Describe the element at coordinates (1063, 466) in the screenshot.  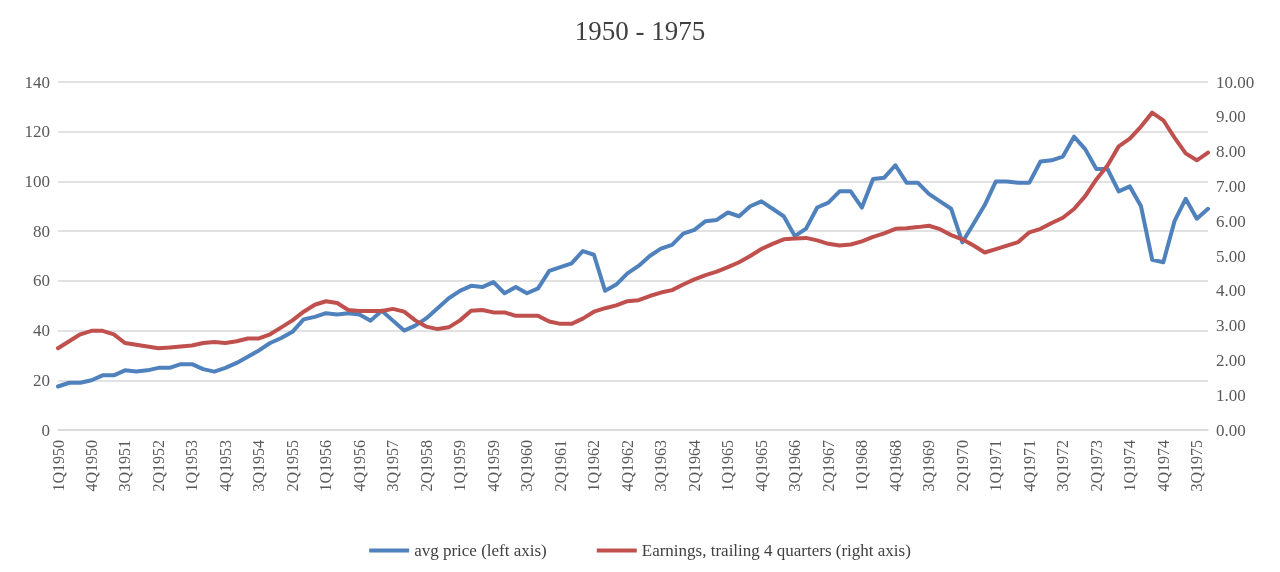
I see `x-tick-label: 3Q1972` at that location.